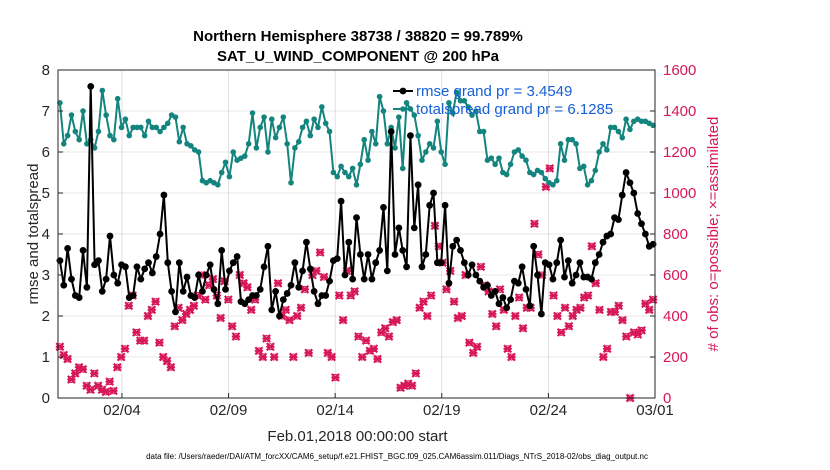 The width and height of the screenshot is (830, 470). Describe the element at coordinates (675, 357) in the screenshot. I see `right-y-tick-label: 200` at that location.